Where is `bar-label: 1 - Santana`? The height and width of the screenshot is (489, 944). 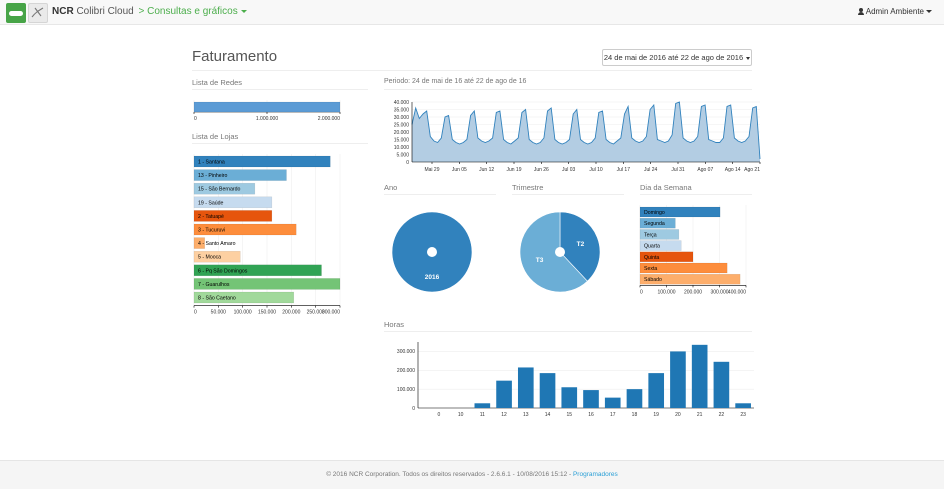 bar-label: 1 - Santana is located at coordinates (211, 163).